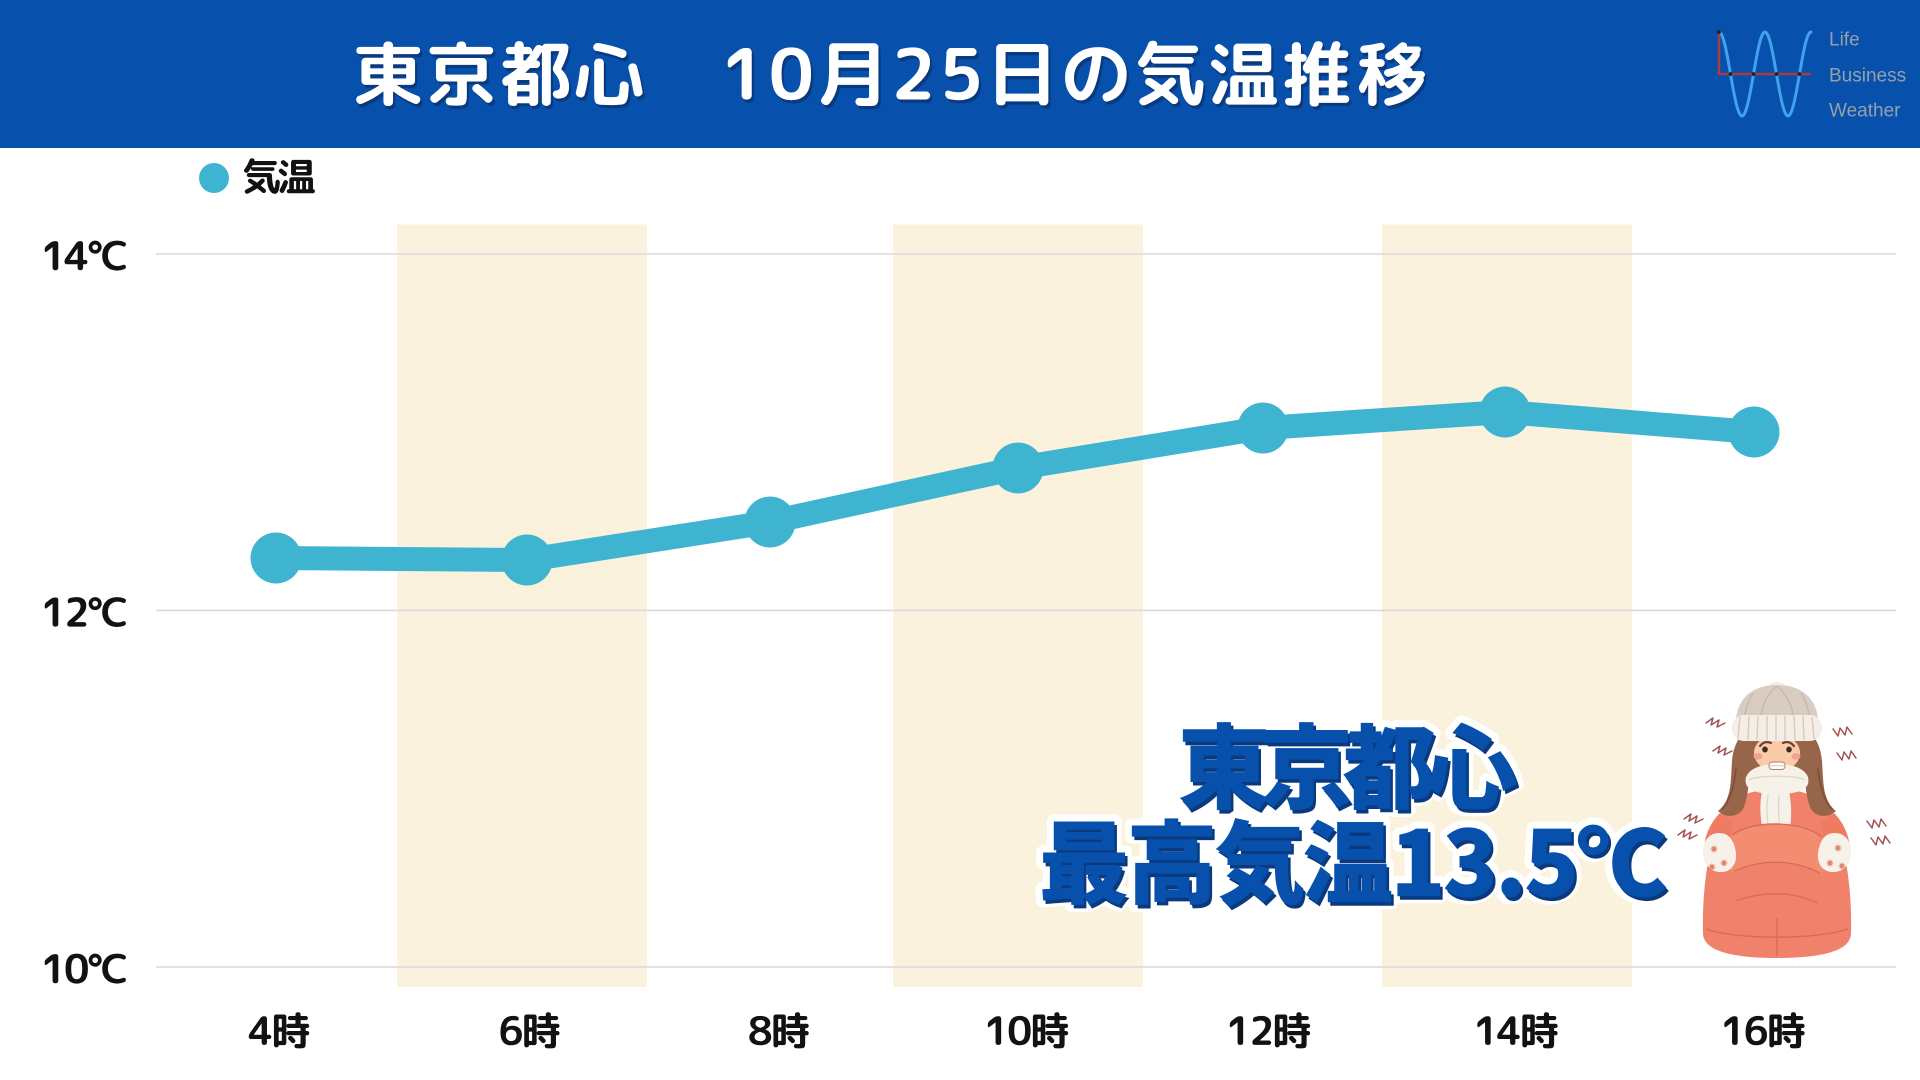 The image size is (1920, 1080). I want to click on svg-text: Life, so click(1844, 40).